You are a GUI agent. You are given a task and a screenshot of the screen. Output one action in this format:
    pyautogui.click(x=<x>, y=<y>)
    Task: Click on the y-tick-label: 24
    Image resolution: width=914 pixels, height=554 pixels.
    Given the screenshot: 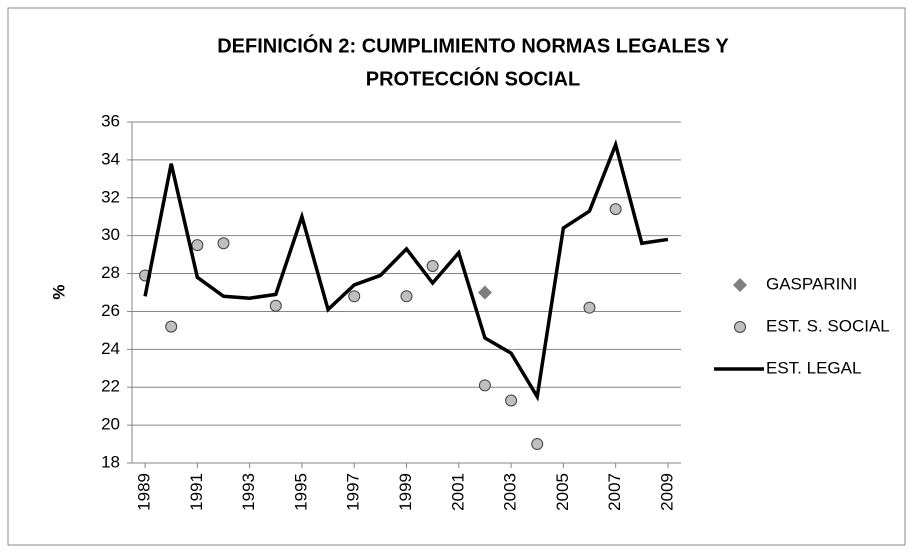 What is the action you would take?
    pyautogui.click(x=110, y=348)
    